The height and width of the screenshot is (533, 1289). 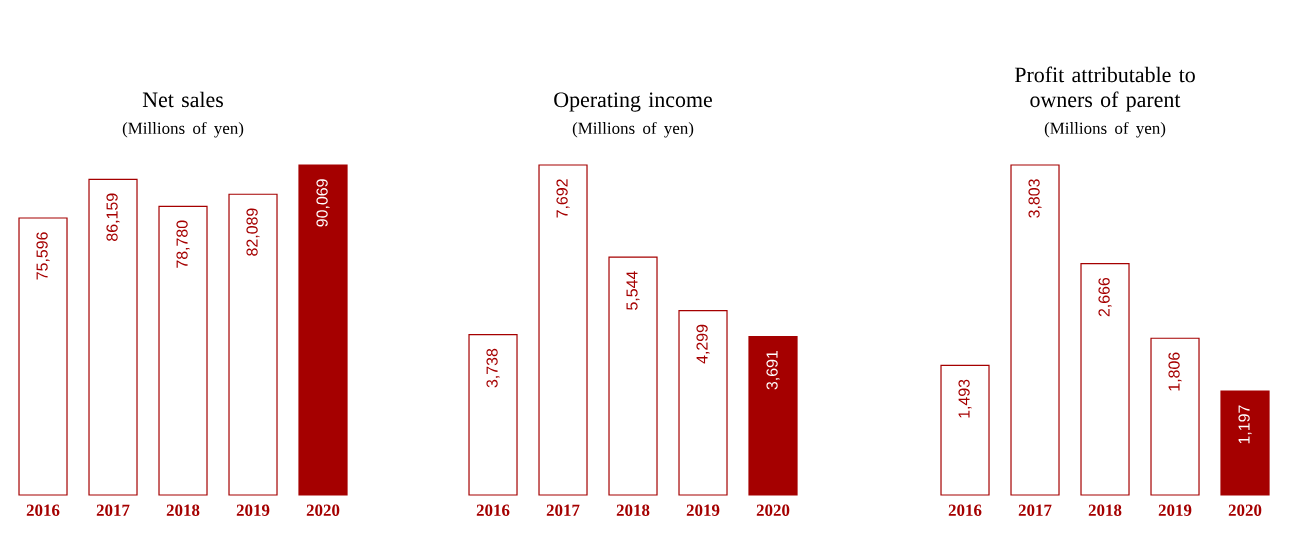 I want to click on data-label: 82,089, so click(x=253, y=232).